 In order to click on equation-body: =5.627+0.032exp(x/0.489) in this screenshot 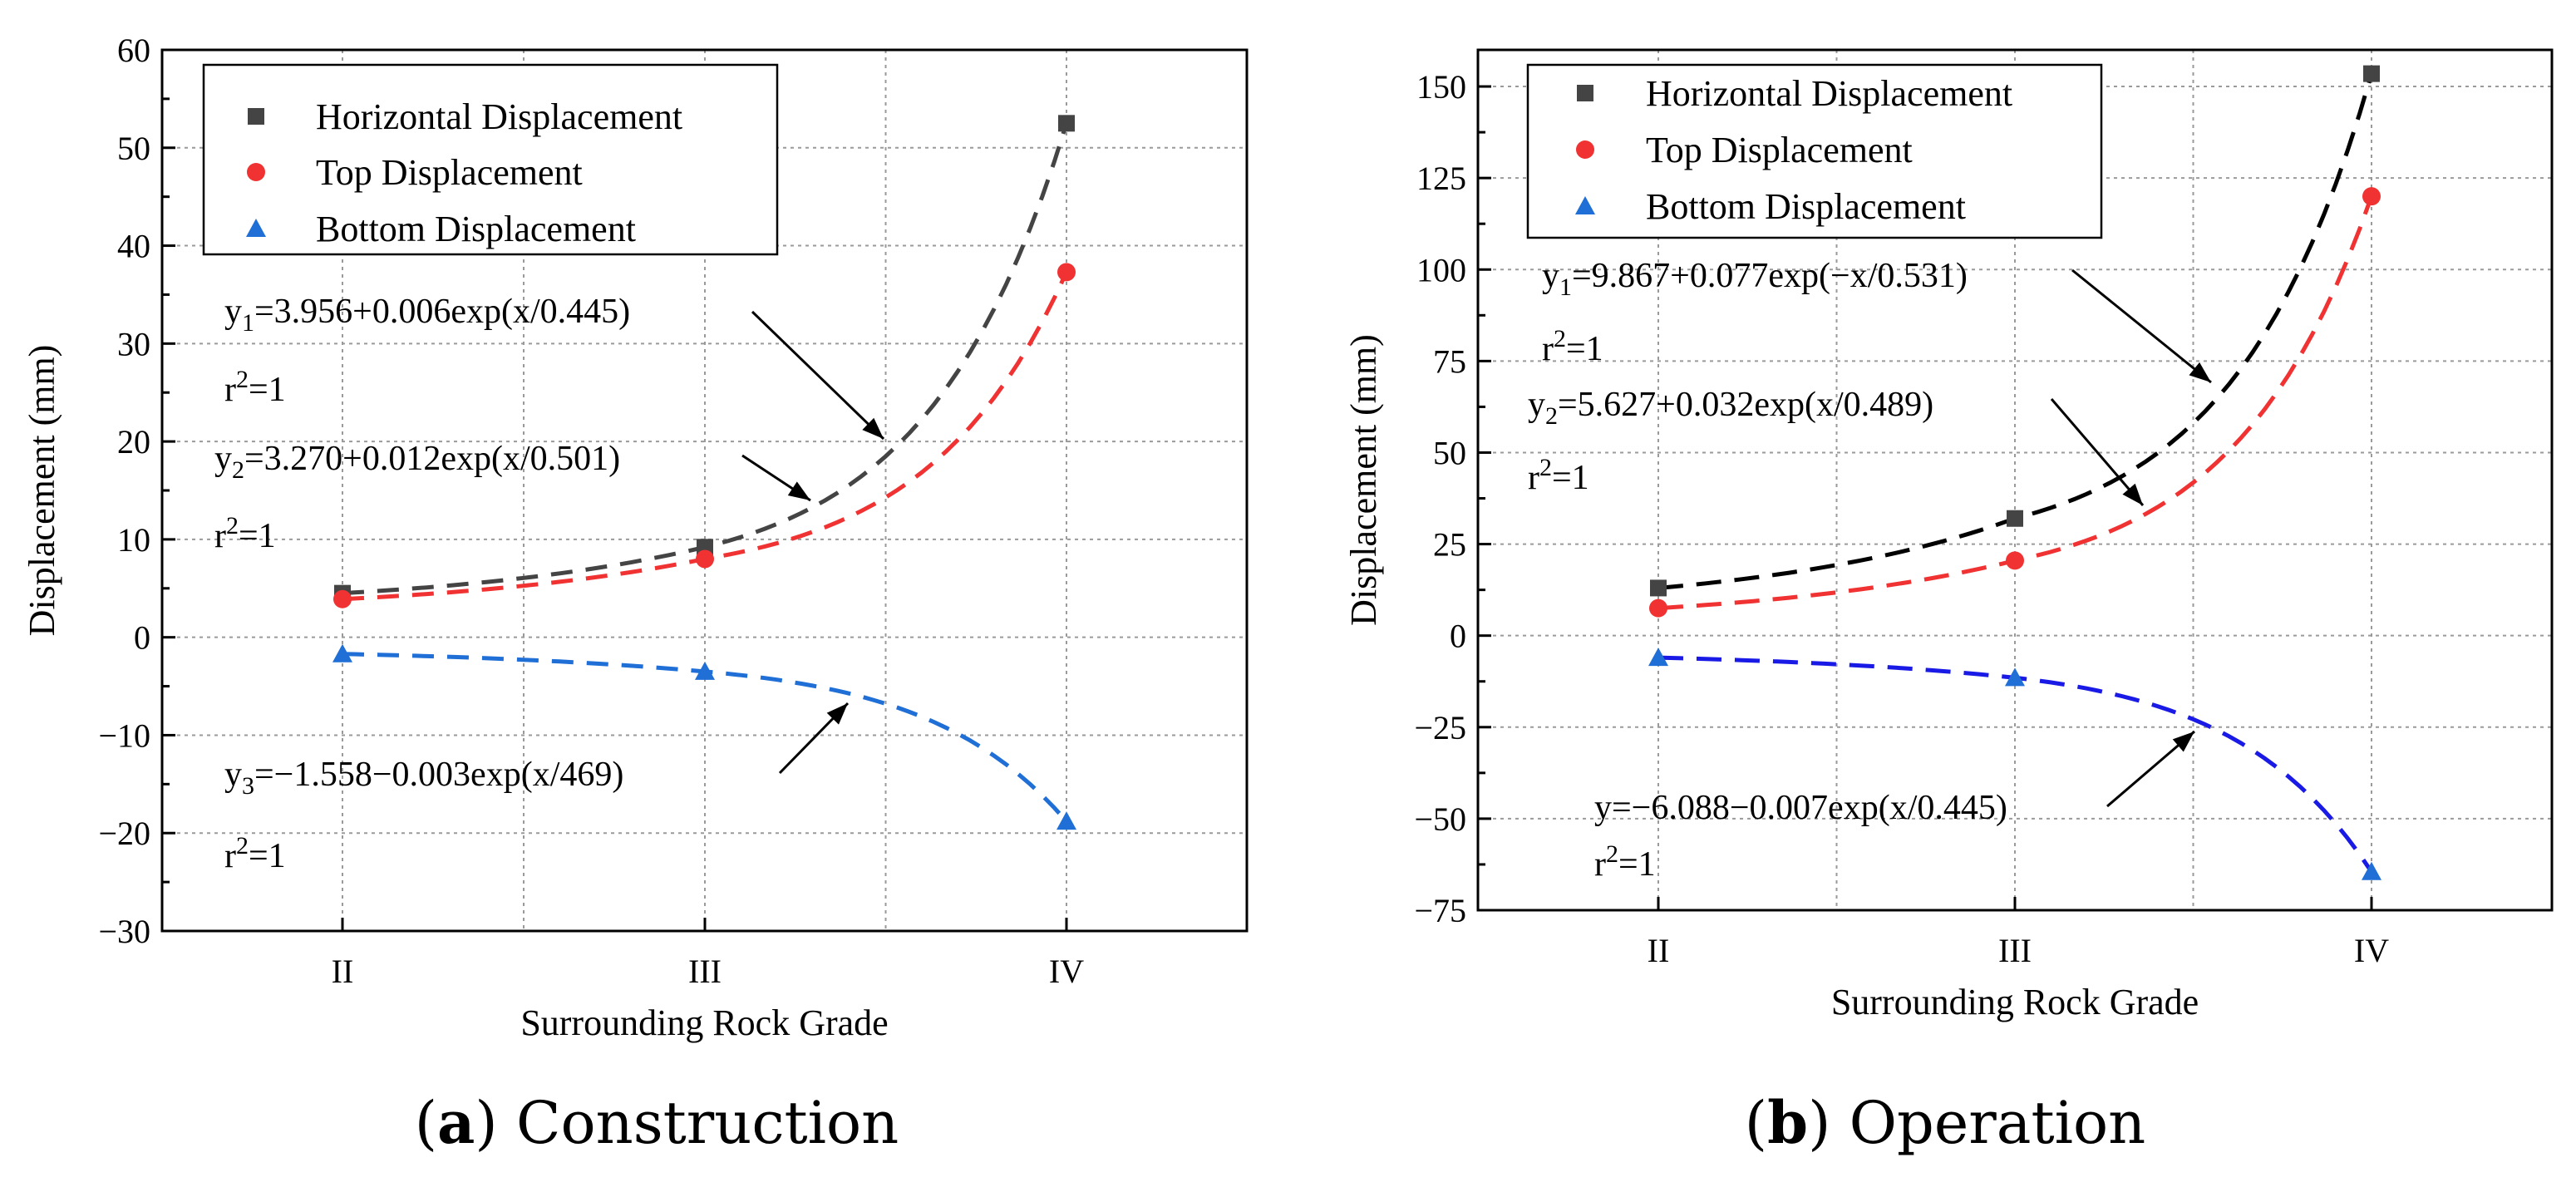, I will do `click(1745, 405)`.